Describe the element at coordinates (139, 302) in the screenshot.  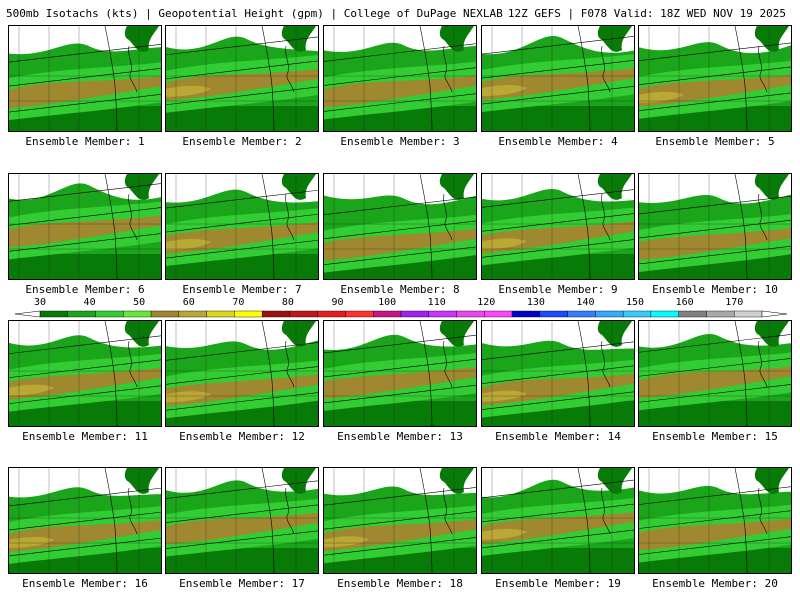
I see `legend-tick-label: 50` at that location.